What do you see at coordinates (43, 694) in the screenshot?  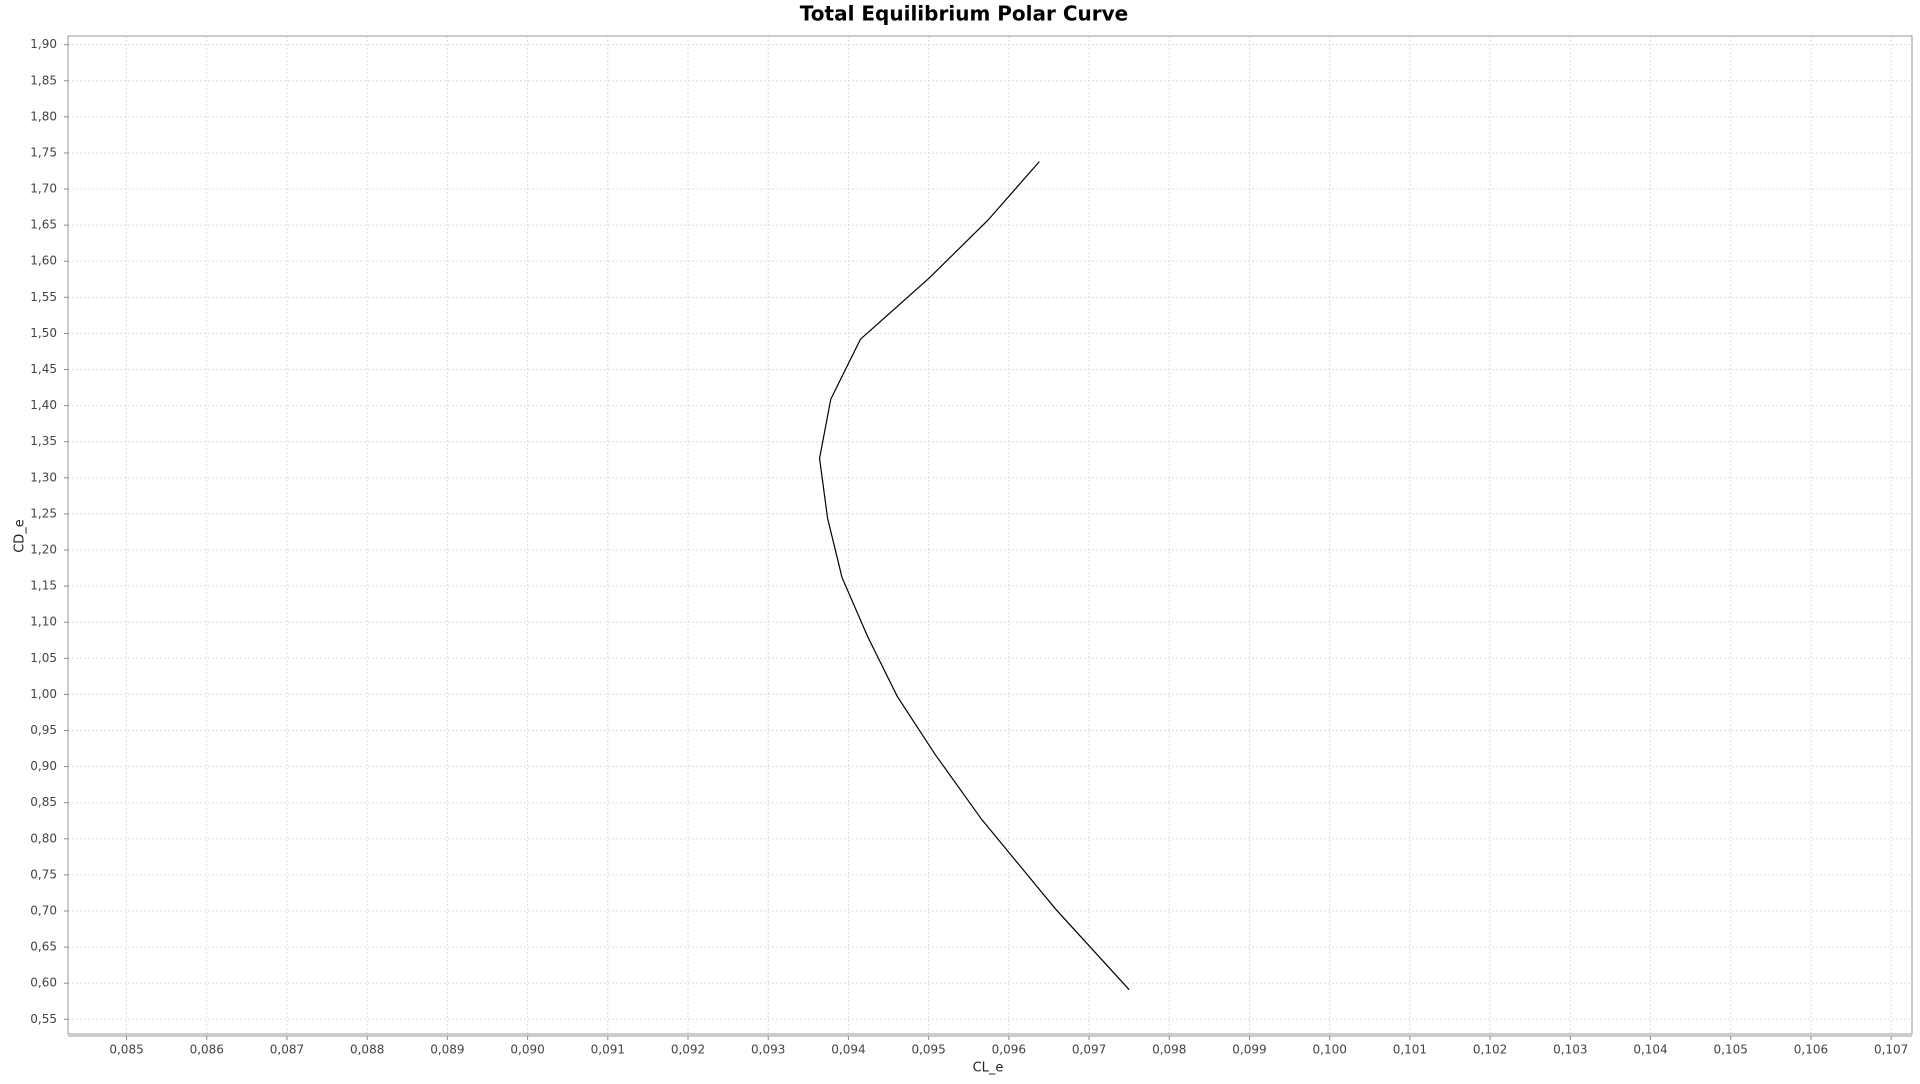 I see `y-tick-label: 1,00` at bounding box center [43, 694].